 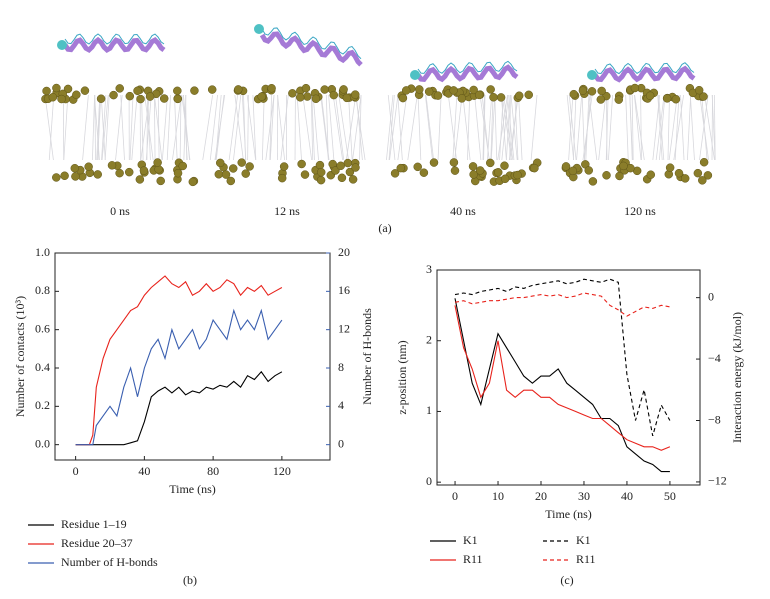 What do you see at coordinates (640, 211) in the screenshot?
I see `snapshot-label: 120 ns` at bounding box center [640, 211].